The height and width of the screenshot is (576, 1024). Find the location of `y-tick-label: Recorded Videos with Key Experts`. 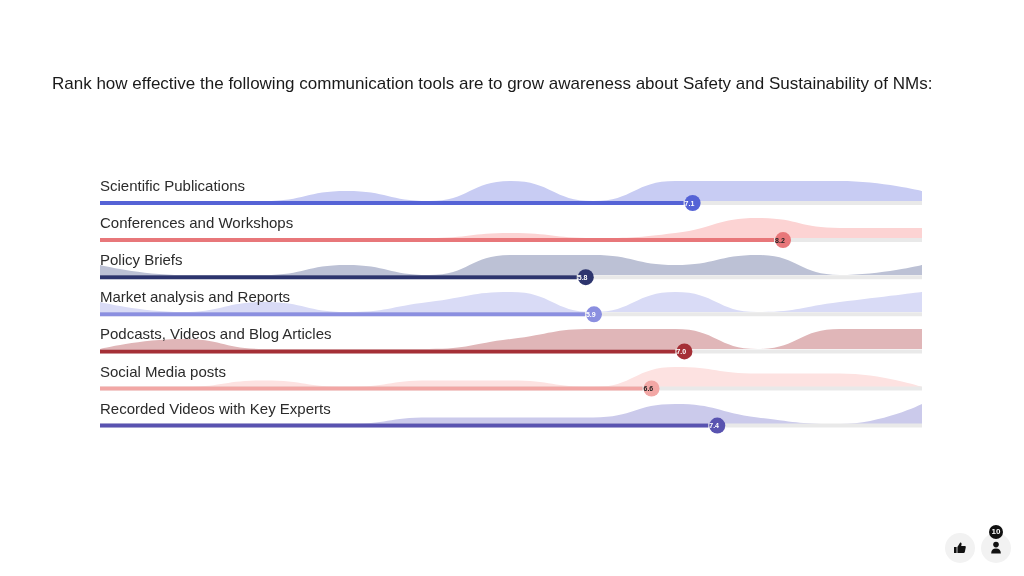

y-tick-label: Recorded Videos with Key Experts is located at coordinates (215, 408).